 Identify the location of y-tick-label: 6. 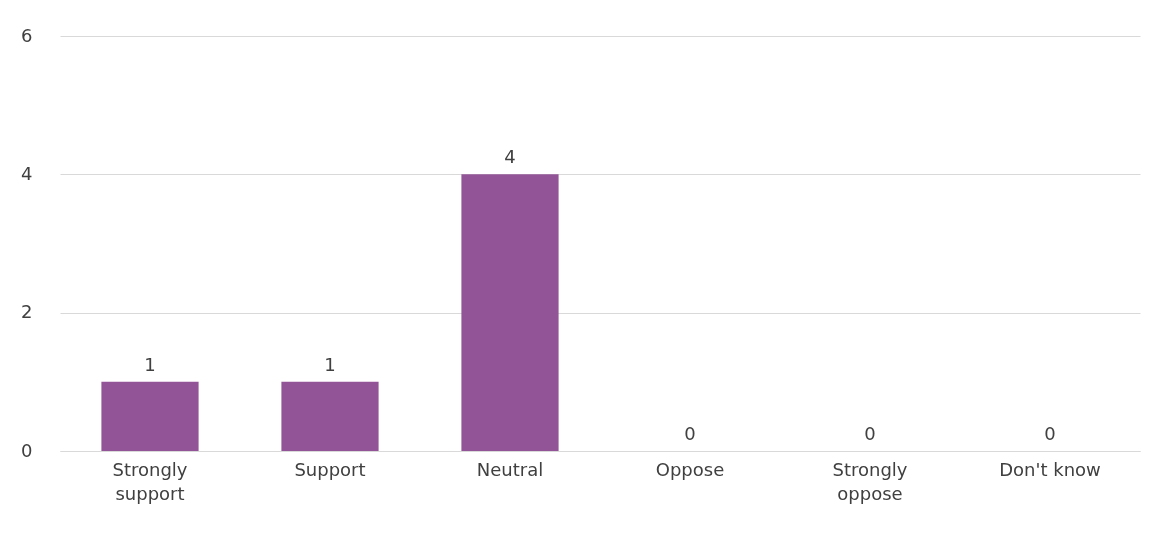
(27, 35).